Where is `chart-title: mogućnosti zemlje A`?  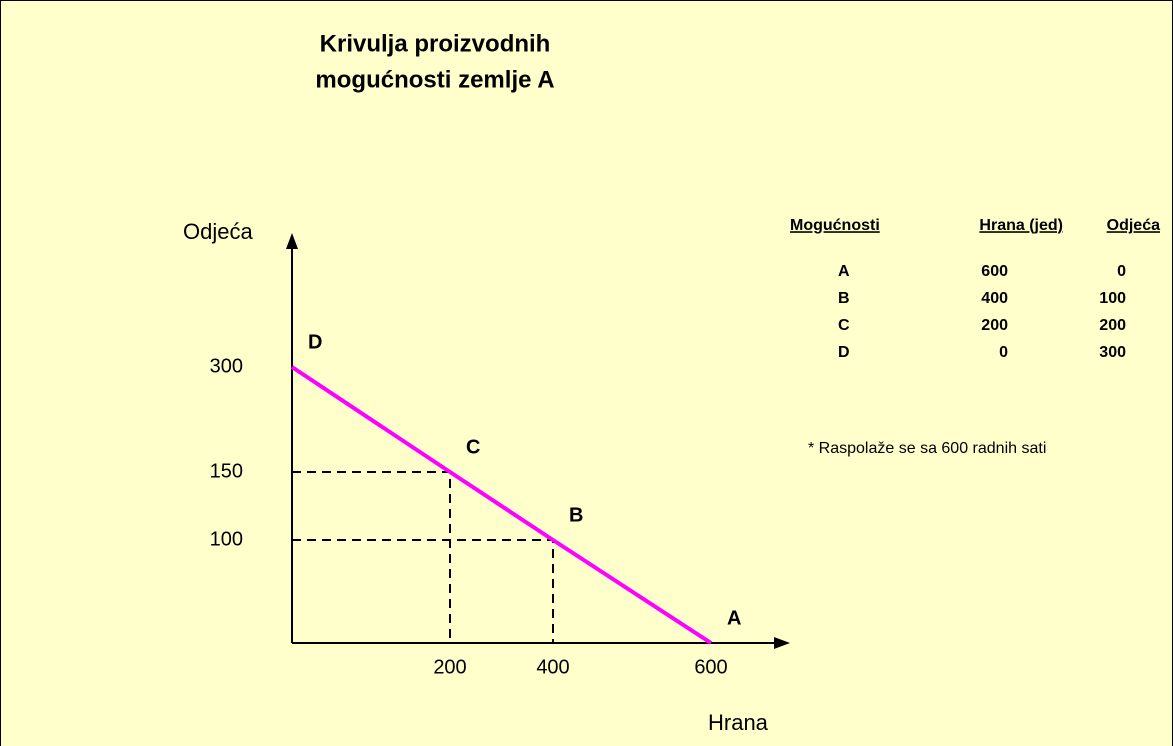
chart-title: mogućnosti zemlje A is located at coordinates (434, 79).